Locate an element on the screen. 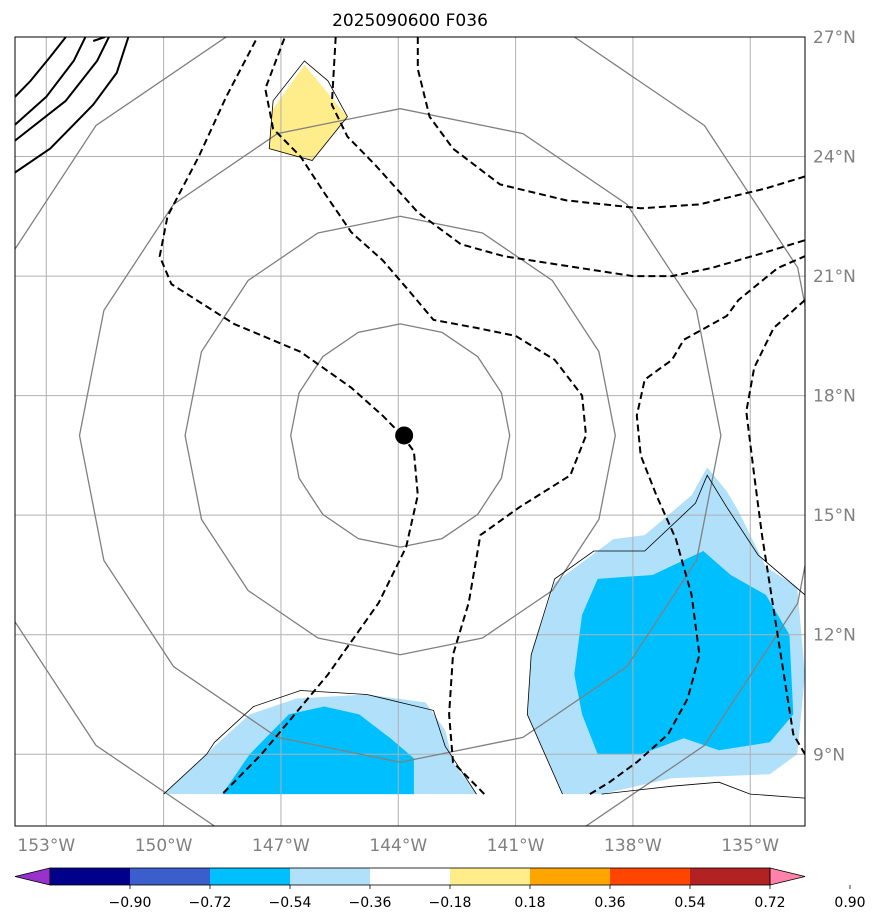 The height and width of the screenshot is (924, 876). colorbar-extend-low is located at coordinates (32, 876).